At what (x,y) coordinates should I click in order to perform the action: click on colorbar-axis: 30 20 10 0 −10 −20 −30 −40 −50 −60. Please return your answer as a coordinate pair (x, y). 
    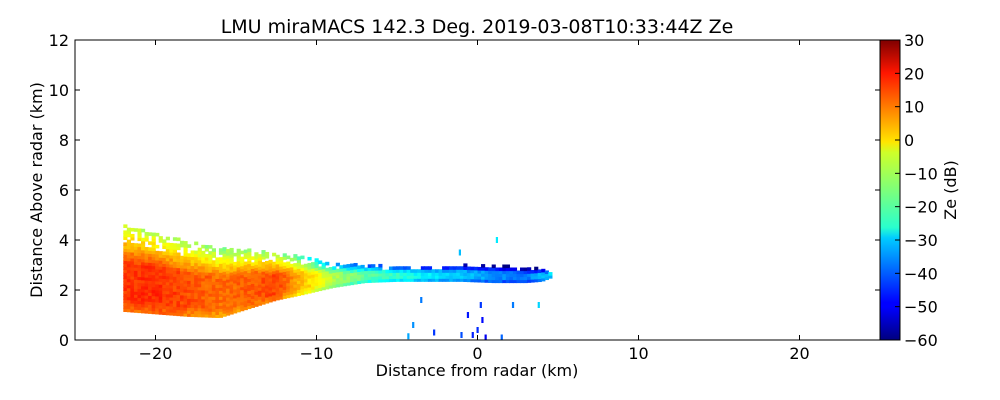
    Looking at the image, I should click on (916, 190).